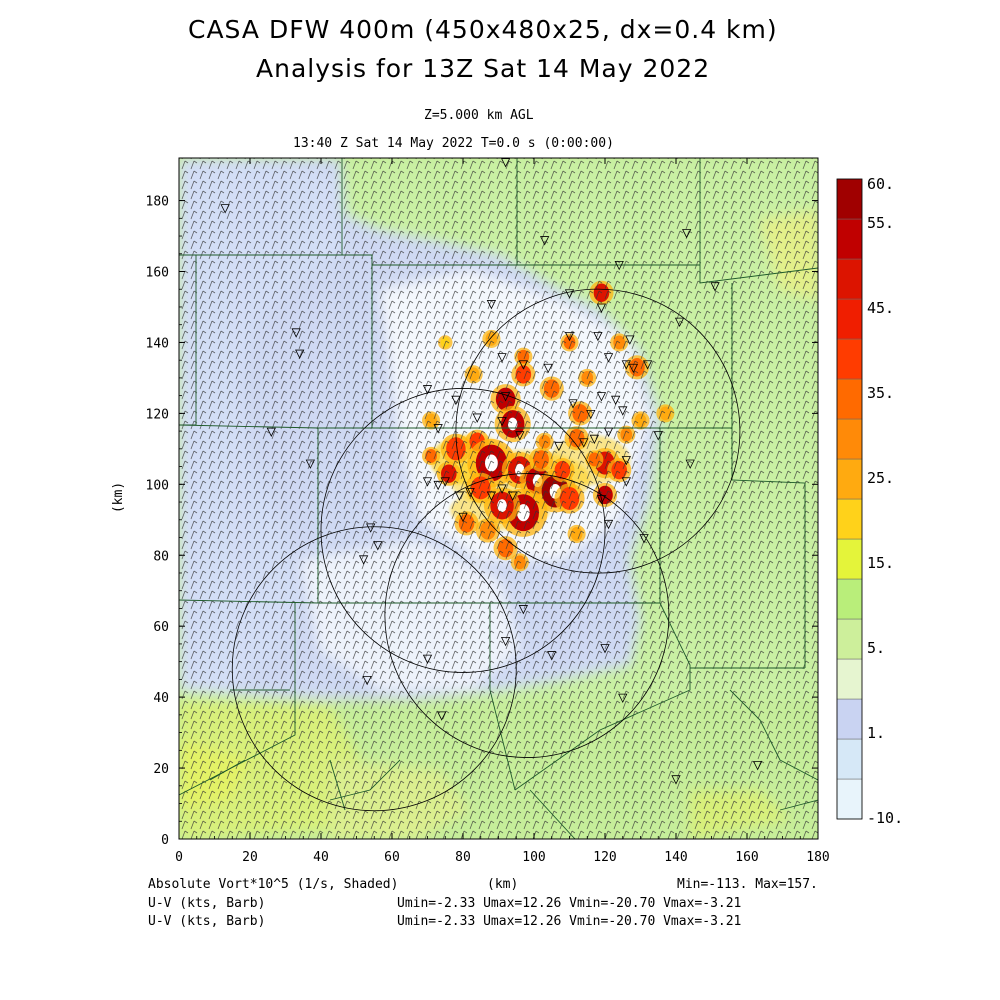 The image size is (1000, 1000). I want to click on y-axis-label: (km), so click(119, 497).